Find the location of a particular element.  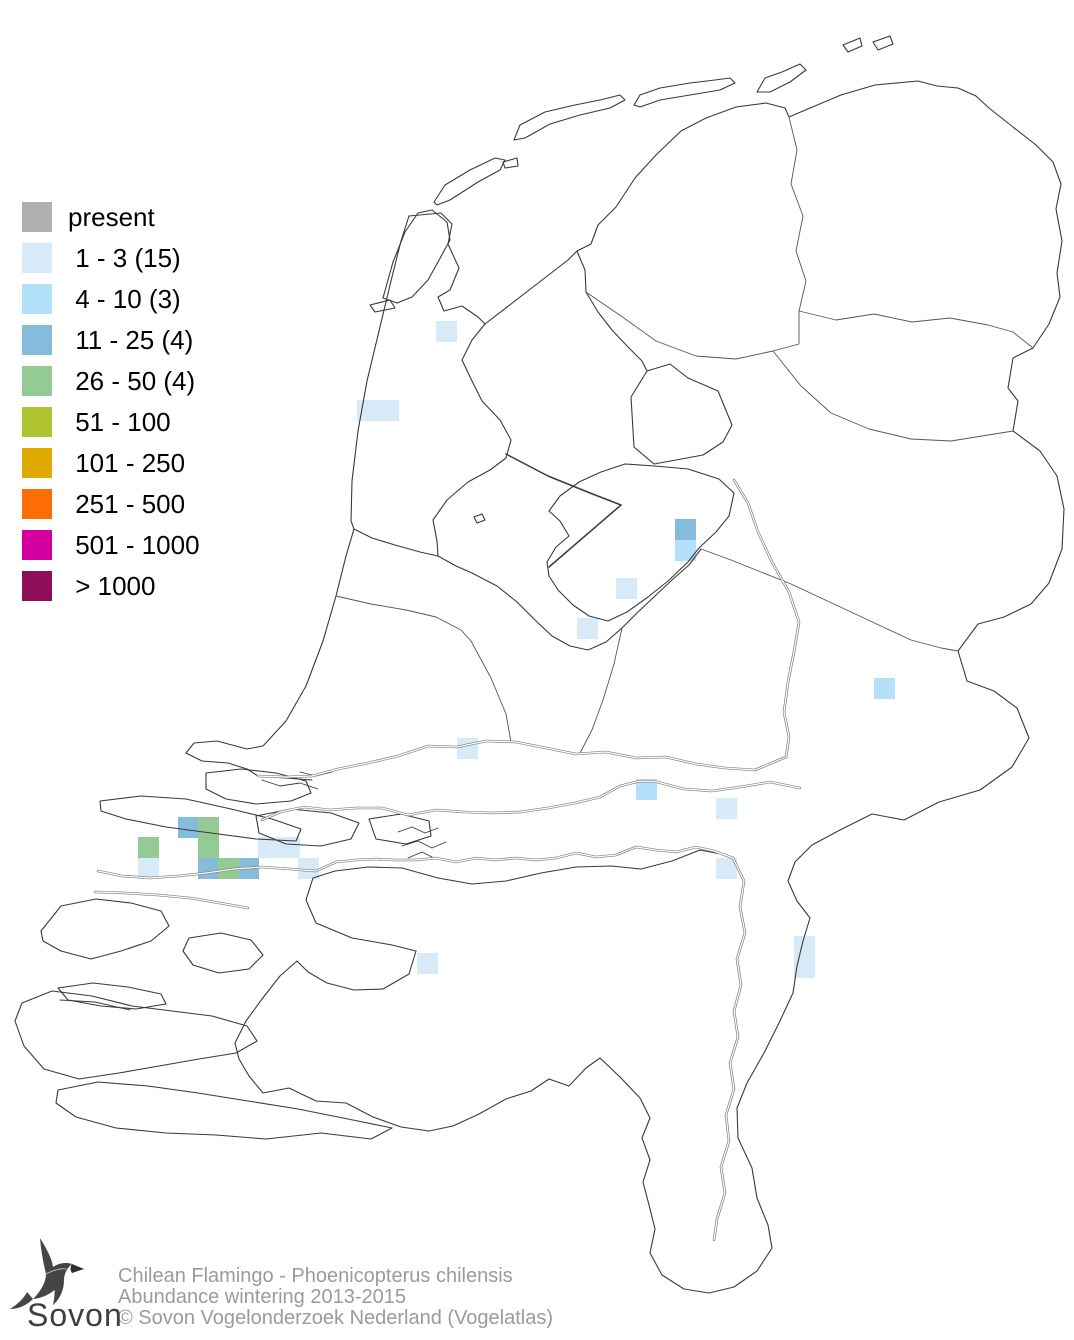

island-texel is located at coordinates (416, 256).